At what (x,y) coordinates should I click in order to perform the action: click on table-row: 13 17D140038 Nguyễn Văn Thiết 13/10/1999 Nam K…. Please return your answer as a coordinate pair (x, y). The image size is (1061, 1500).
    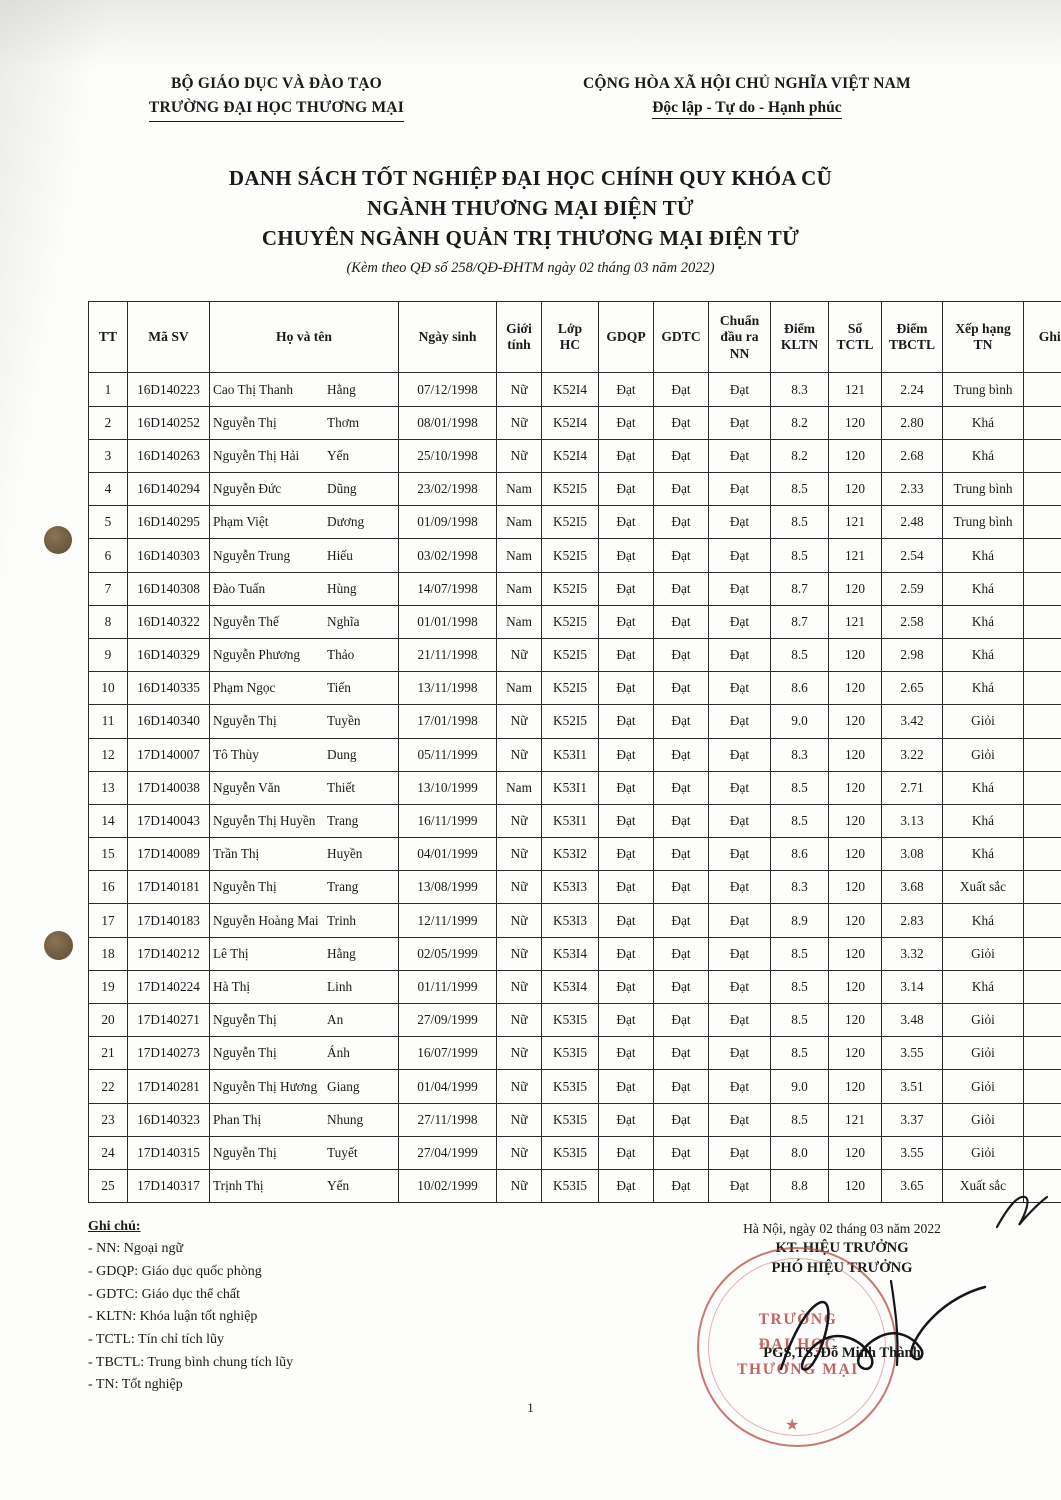
    Looking at the image, I should click on (574, 787).